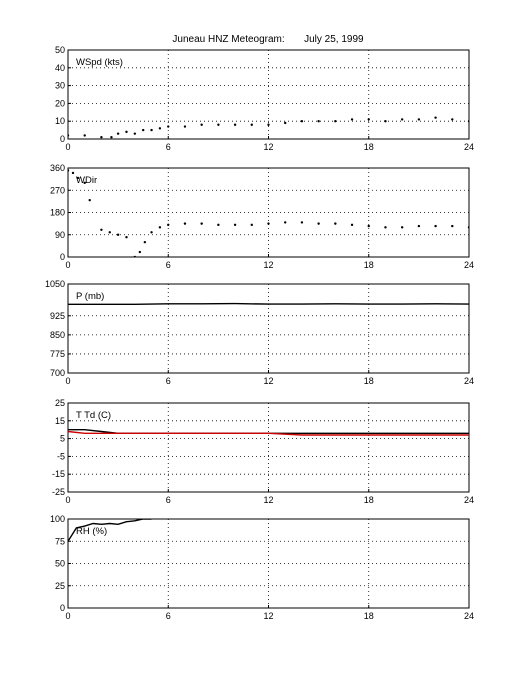  Describe the element at coordinates (60, 68) in the screenshot. I see `wspd-ytick-label: 40` at that location.